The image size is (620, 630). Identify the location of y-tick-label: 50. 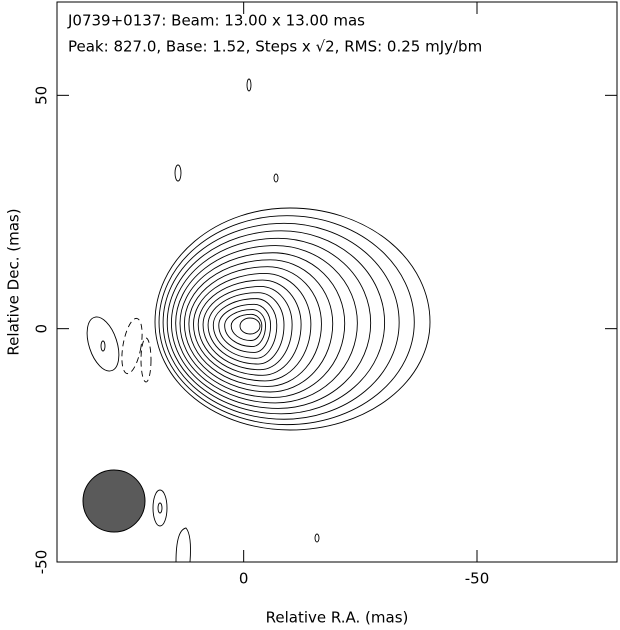
(42, 95).